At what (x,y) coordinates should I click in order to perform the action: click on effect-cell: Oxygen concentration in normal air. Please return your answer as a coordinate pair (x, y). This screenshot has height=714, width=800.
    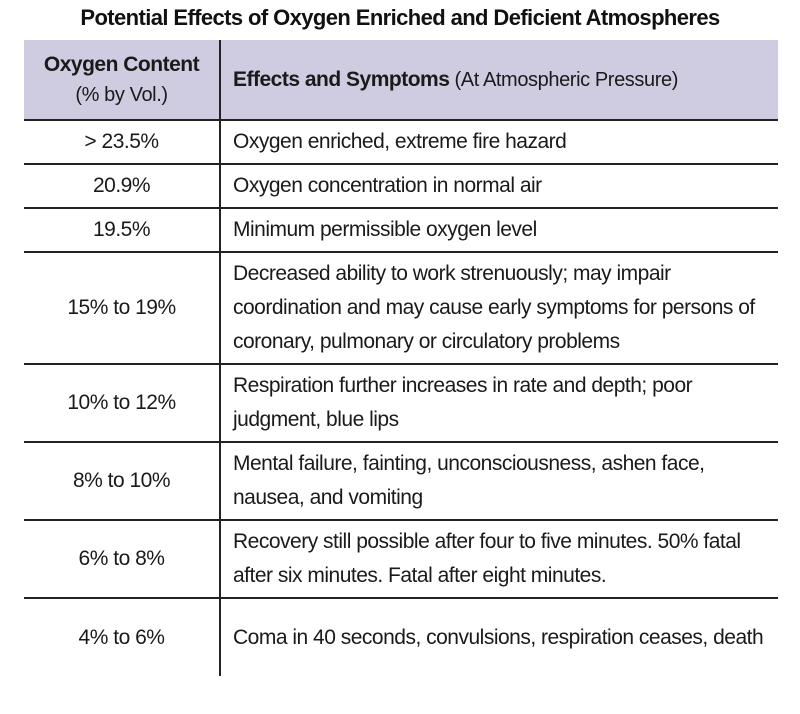
    Looking at the image, I should click on (499, 186).